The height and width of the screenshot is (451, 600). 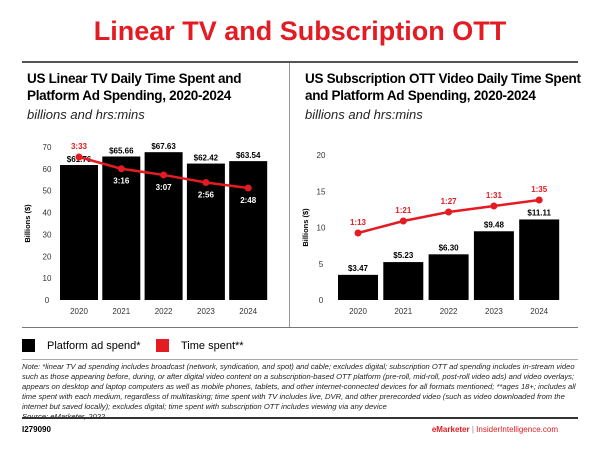 I want to click on time-spent-label: 2:56, so click(x=206, y=195).